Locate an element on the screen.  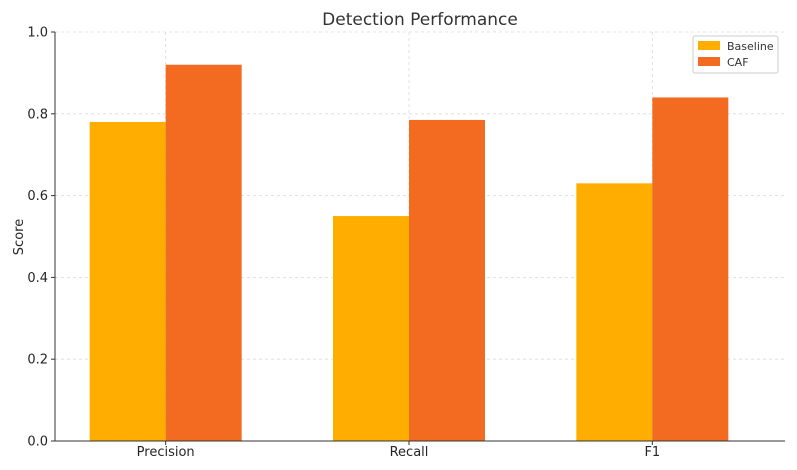
y-tick-label: 0.4 is located at coordinates (37, 278).